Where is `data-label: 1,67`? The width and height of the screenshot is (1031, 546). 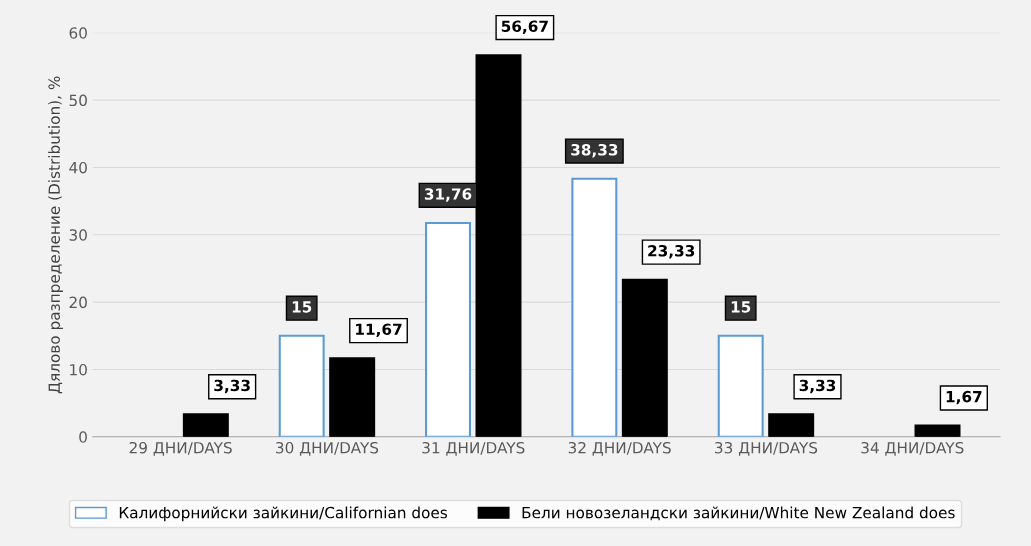
data-label: 1,67 is located at coordinates (964, 397).